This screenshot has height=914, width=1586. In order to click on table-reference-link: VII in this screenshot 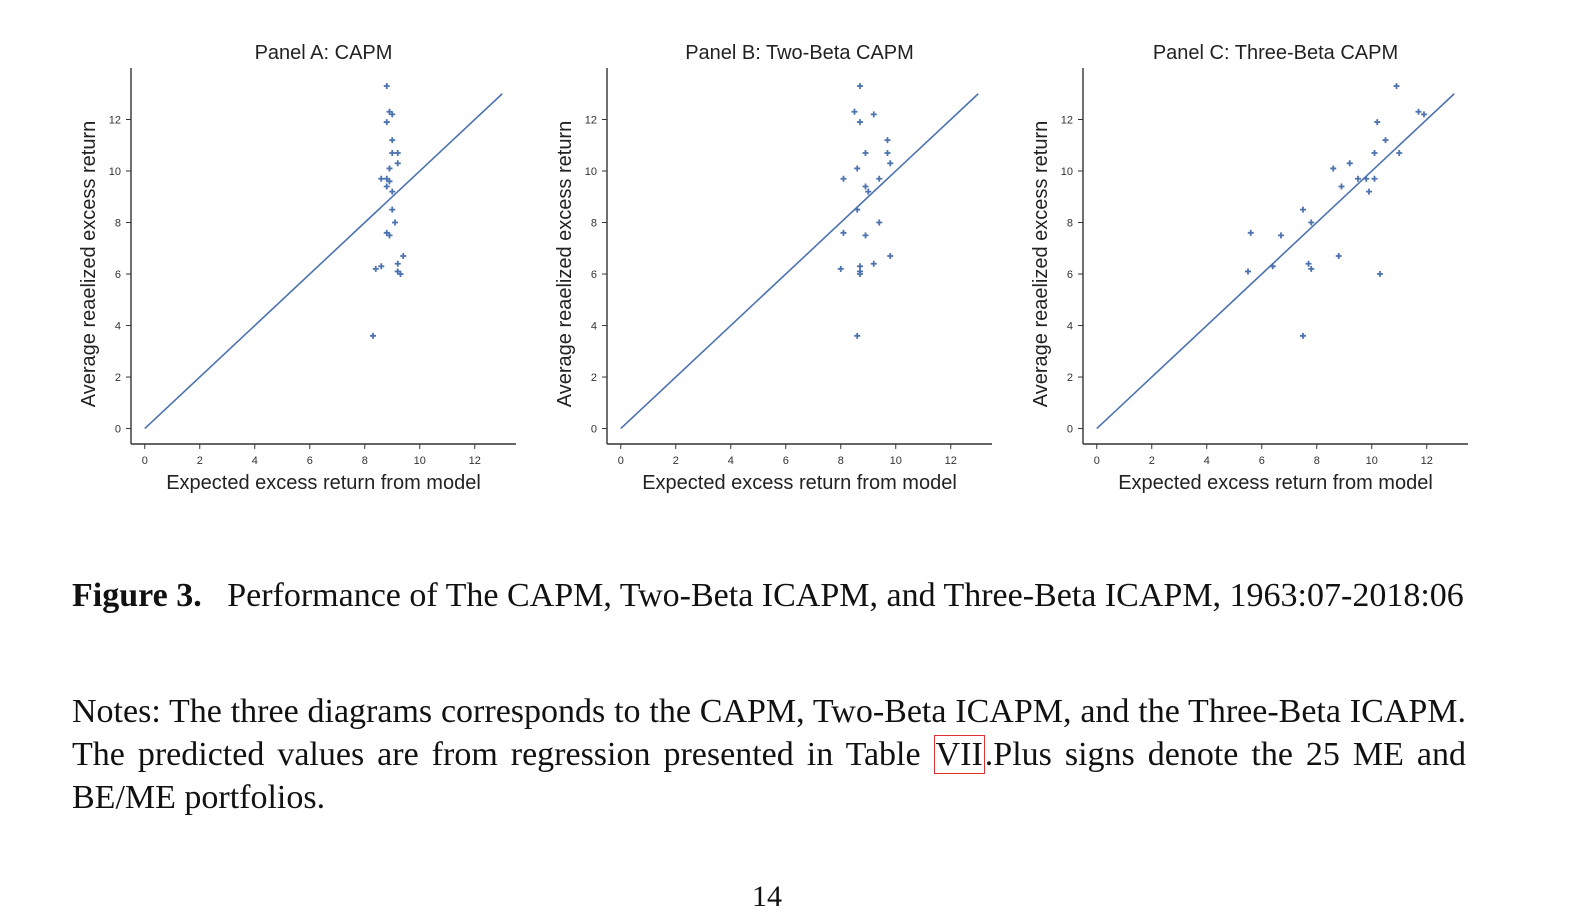, I will do `click(959, 754)`.